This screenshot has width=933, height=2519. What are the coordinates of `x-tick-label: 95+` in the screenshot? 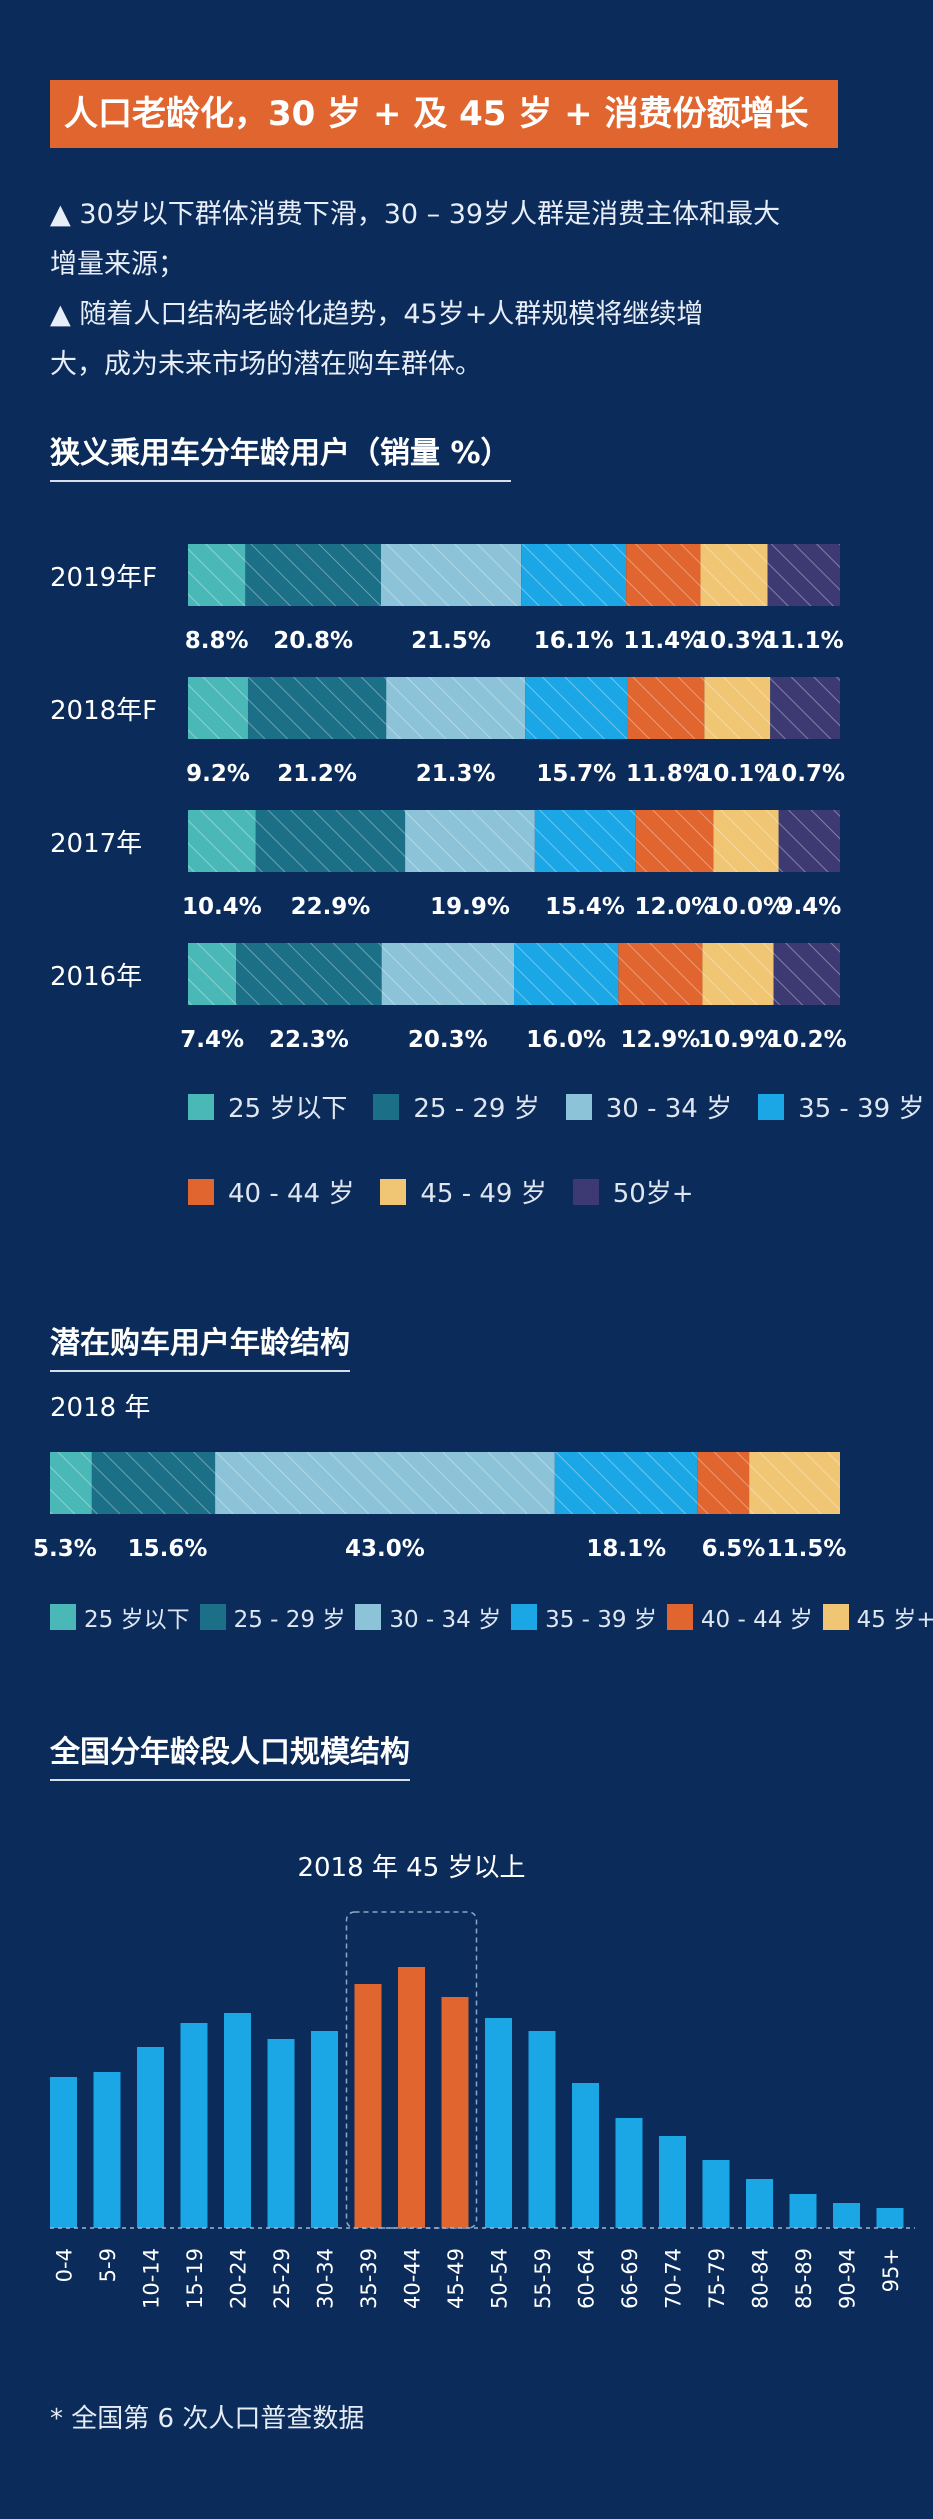 It's located at (891, 2270).